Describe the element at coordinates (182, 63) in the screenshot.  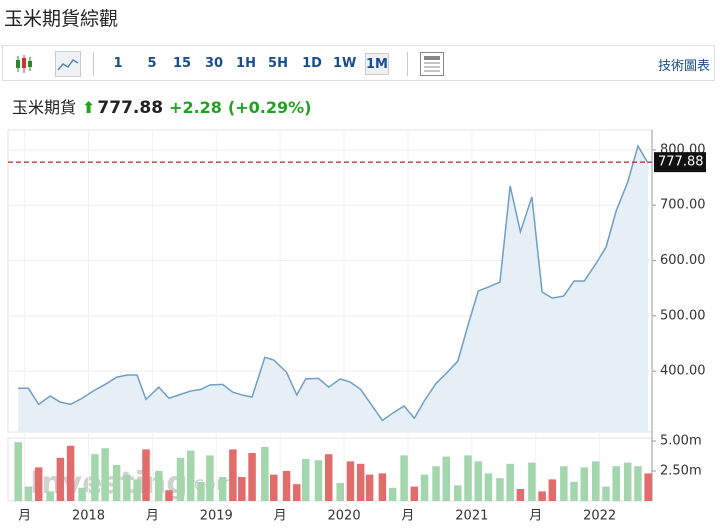
I see `interval-button: 15` at that location.